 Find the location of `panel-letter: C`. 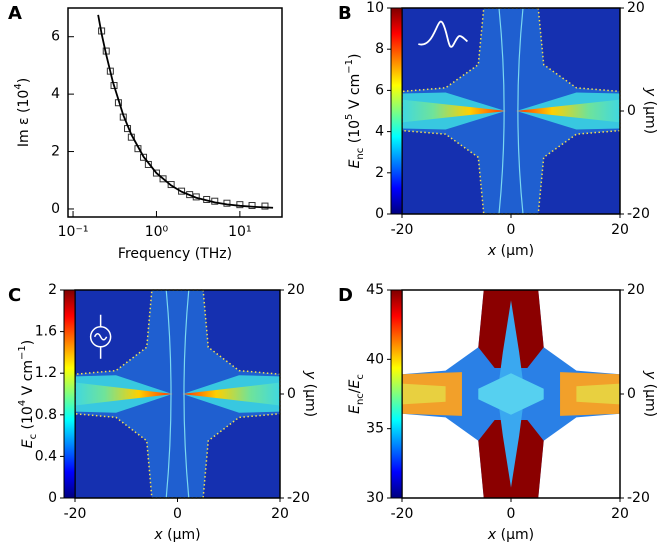

panel-letter: C is located at coordinates (14, 295).